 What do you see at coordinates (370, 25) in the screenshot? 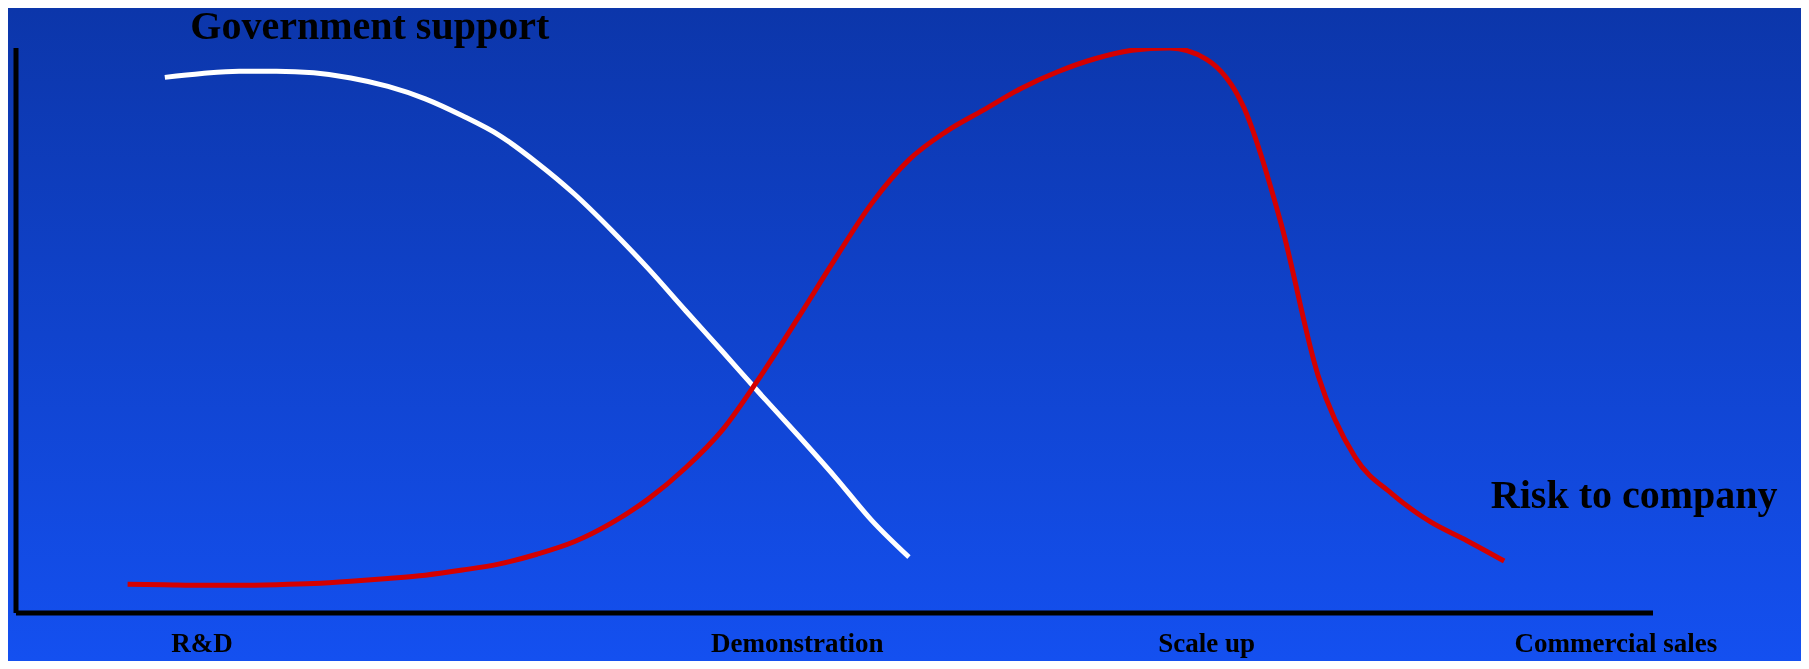
I see `series-label: Government support` at bounding box center [370, 25].